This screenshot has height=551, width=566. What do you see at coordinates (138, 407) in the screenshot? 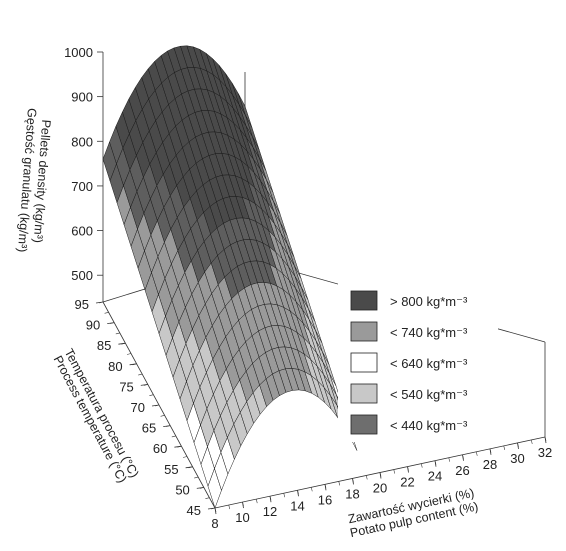
I see `y-tick-label: 70` at bounding box center [138, 407].